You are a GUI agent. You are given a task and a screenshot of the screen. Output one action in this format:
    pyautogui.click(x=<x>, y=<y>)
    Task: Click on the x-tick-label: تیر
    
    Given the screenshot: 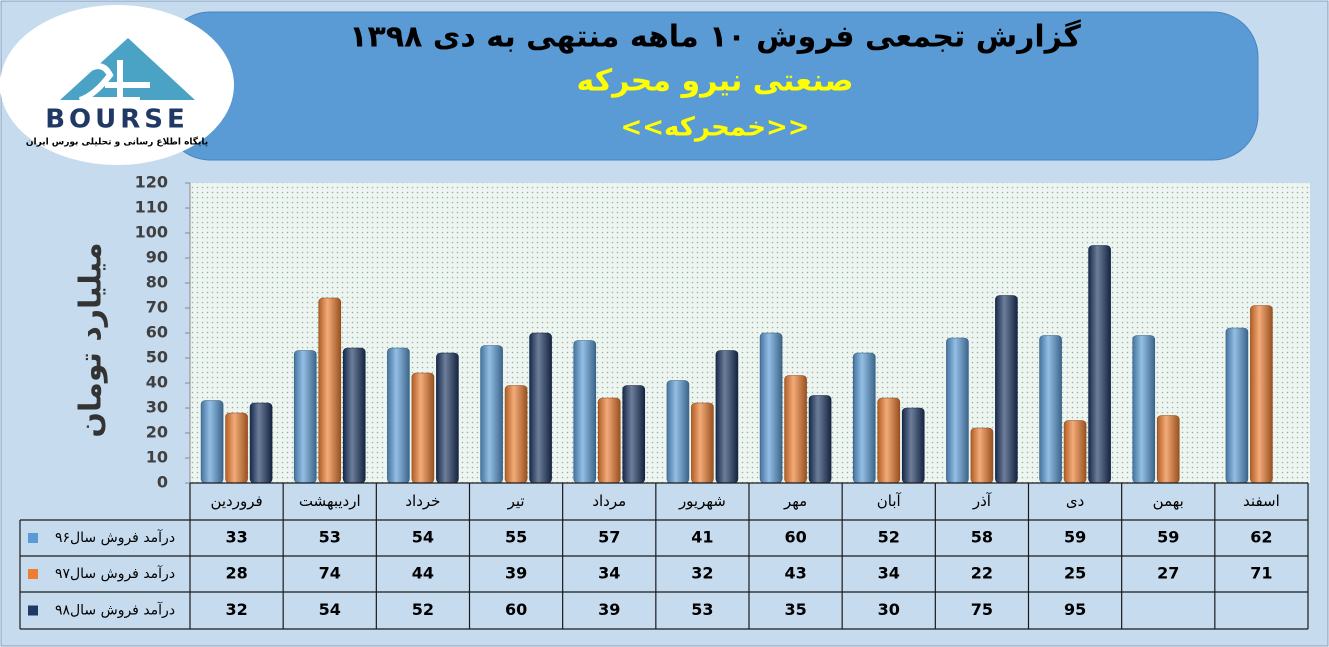 What is the action you would take?
    pyautogui.click(x=516, y=501)
    